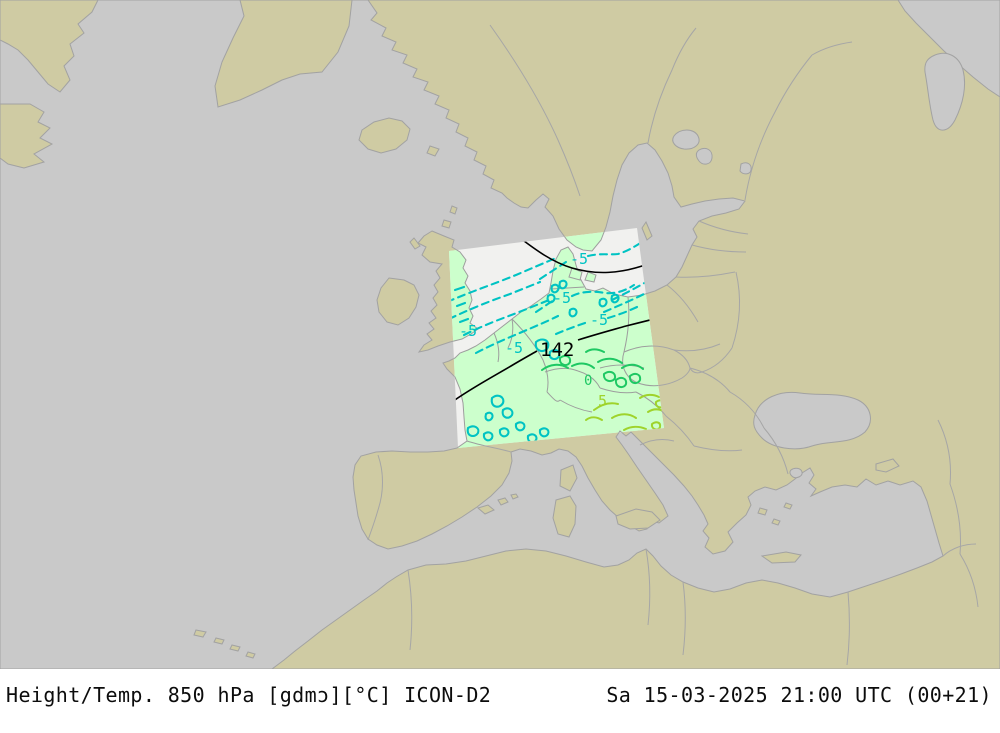 The height and width of the screenshot is (733, 1000). I want to click on lake-vattern, so click(704, 156).